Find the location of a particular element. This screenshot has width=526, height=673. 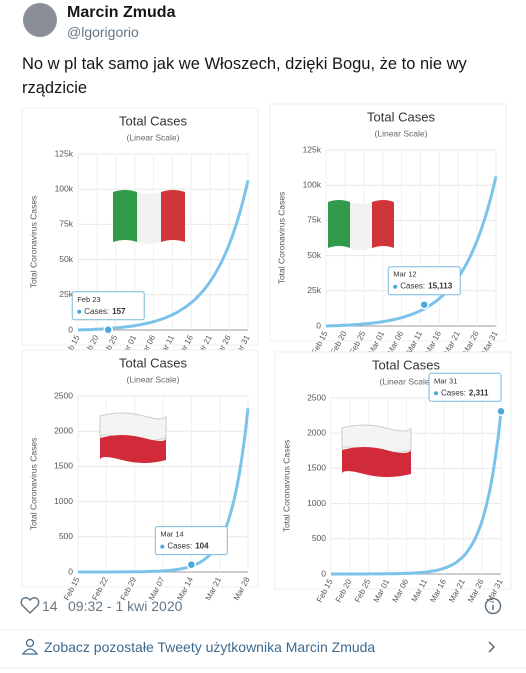

timestamp: 09:32 - 1 kwi 2020 is located at coordinates (125, 606).